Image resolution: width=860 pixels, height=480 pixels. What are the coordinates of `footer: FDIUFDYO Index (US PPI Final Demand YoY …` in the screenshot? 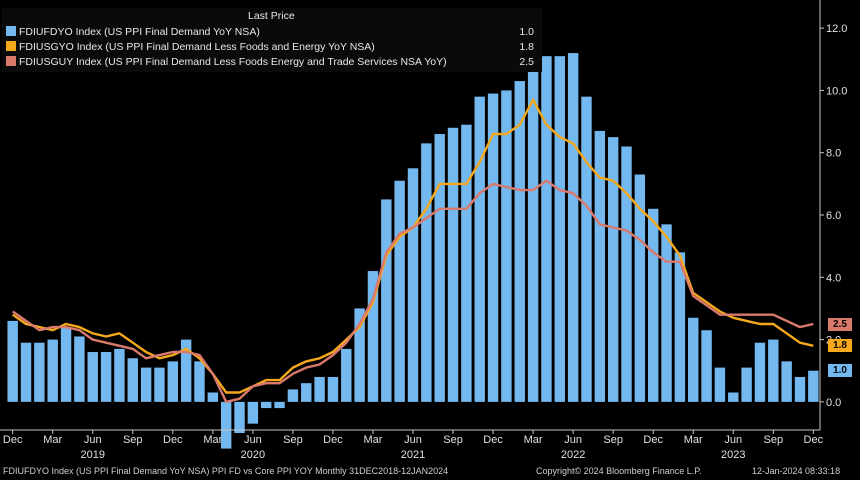 It's located at (430, 472).